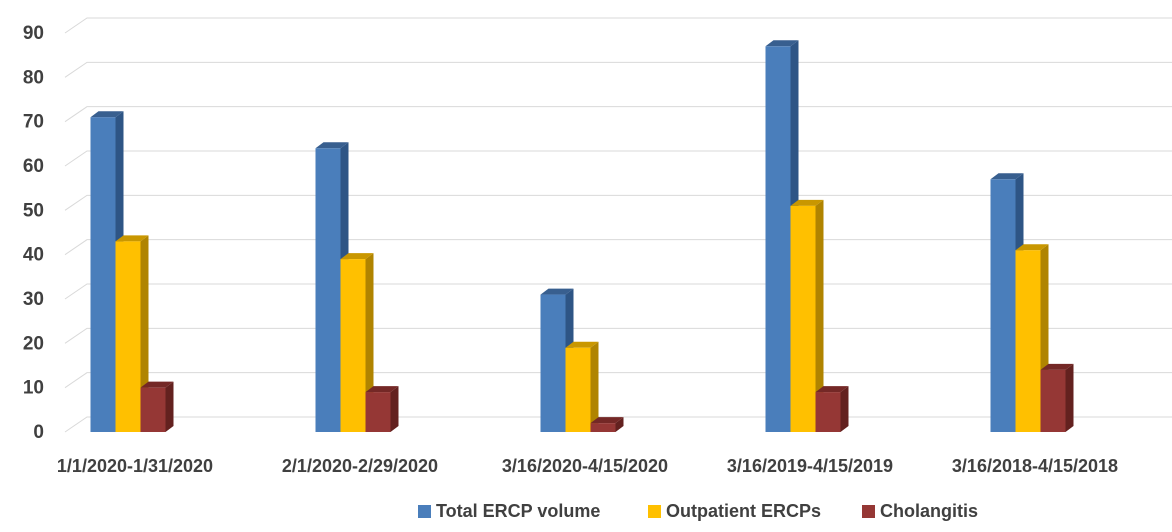 The image size is (1172, 532). Describe the element at coordinates (360, 466) in the screenshot. I see `x-category-label: 2/1/2020-2/29/2020` at that location.